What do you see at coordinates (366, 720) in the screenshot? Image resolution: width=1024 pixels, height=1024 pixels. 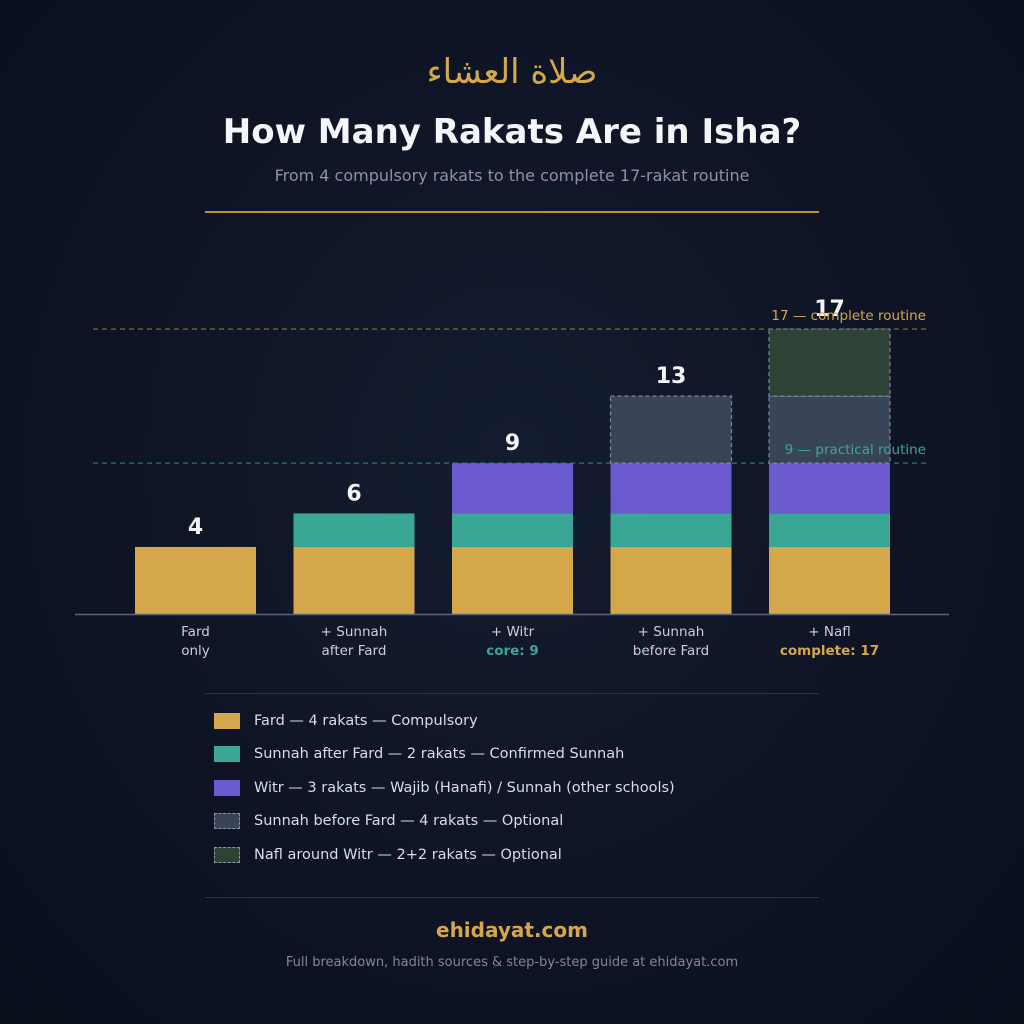 I see `legend-label-fard: Fard — 4 rakats — Compulsory` at bounding box center [366, 720].